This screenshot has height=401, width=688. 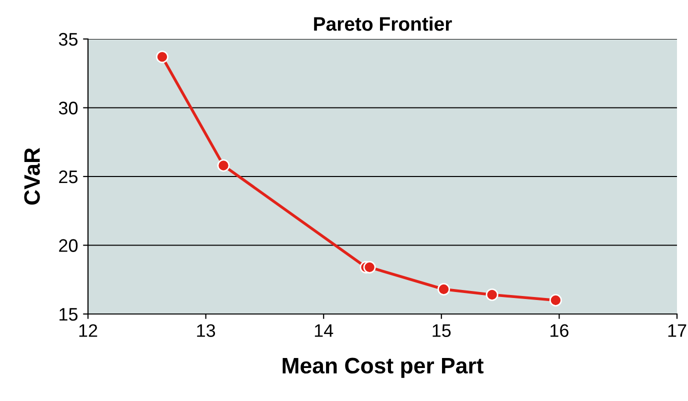 I want to click on y-tick-label: 30, so click(x=68, y=108).